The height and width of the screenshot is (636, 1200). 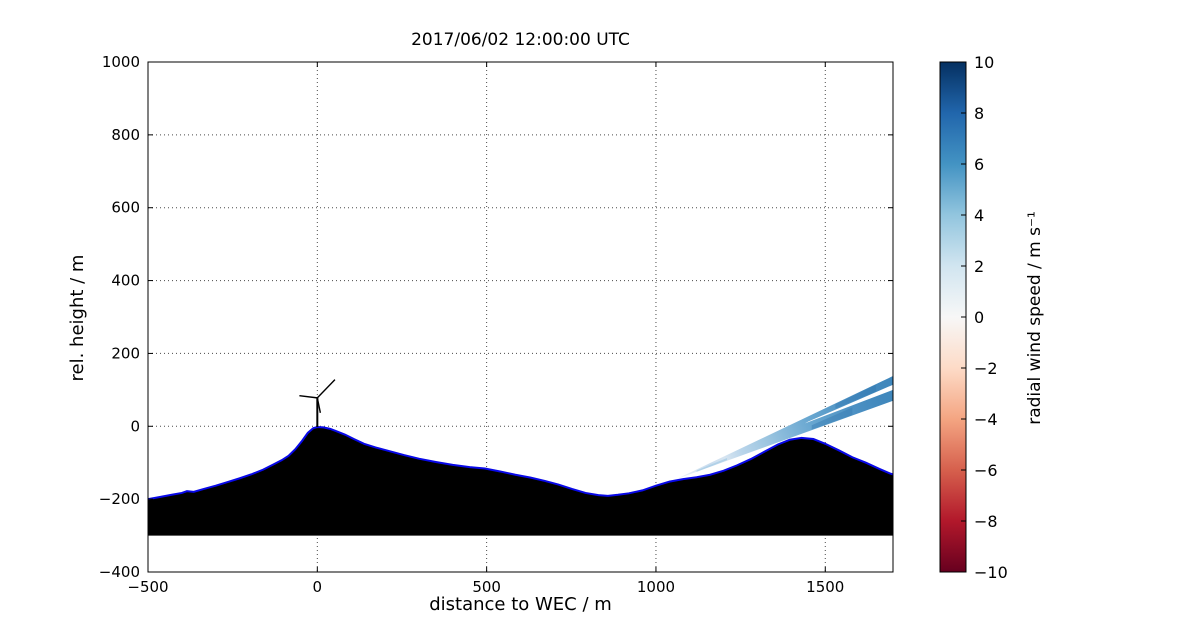 I want to click on wind-turbine, so click(x=317, y=403).